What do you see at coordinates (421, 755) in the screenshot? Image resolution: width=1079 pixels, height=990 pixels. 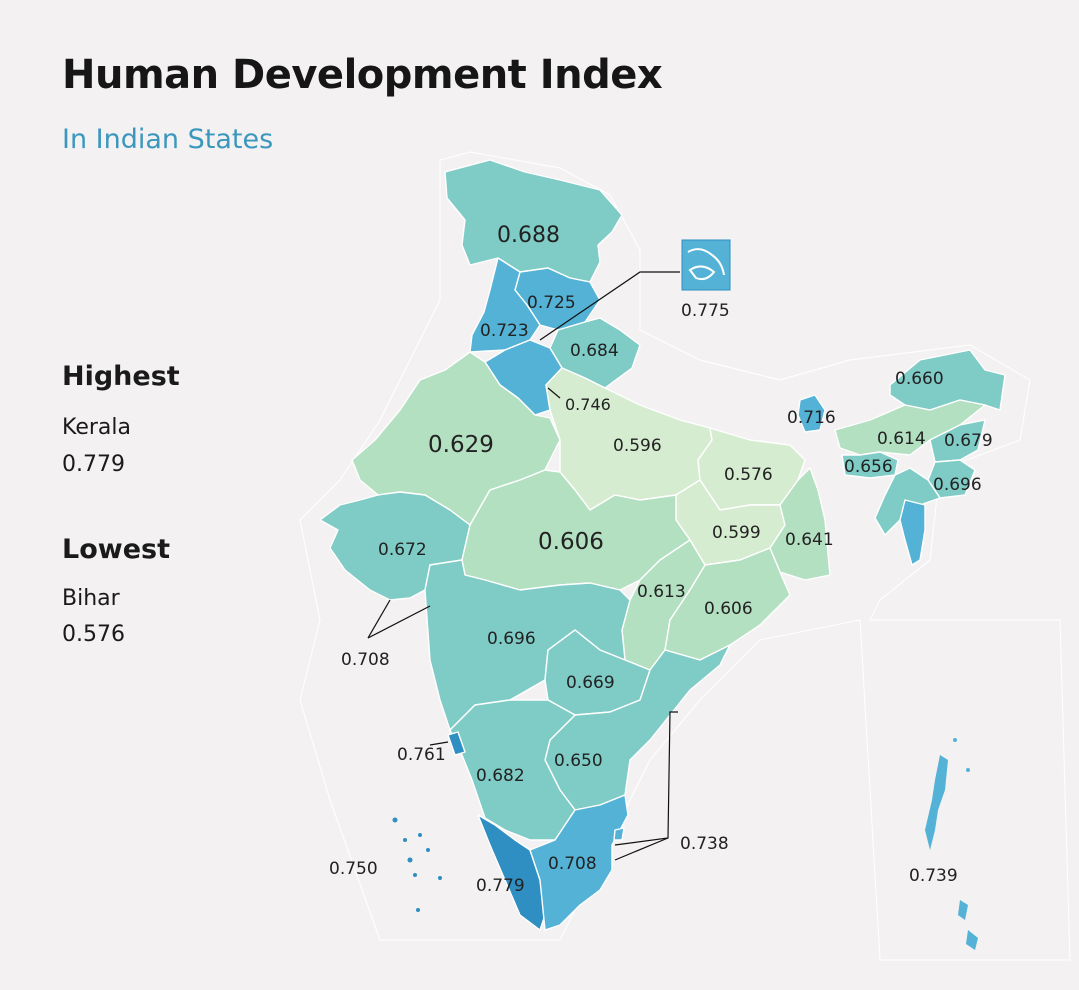 I see `label-goa: 0.761` at bounding box center [421, 755].